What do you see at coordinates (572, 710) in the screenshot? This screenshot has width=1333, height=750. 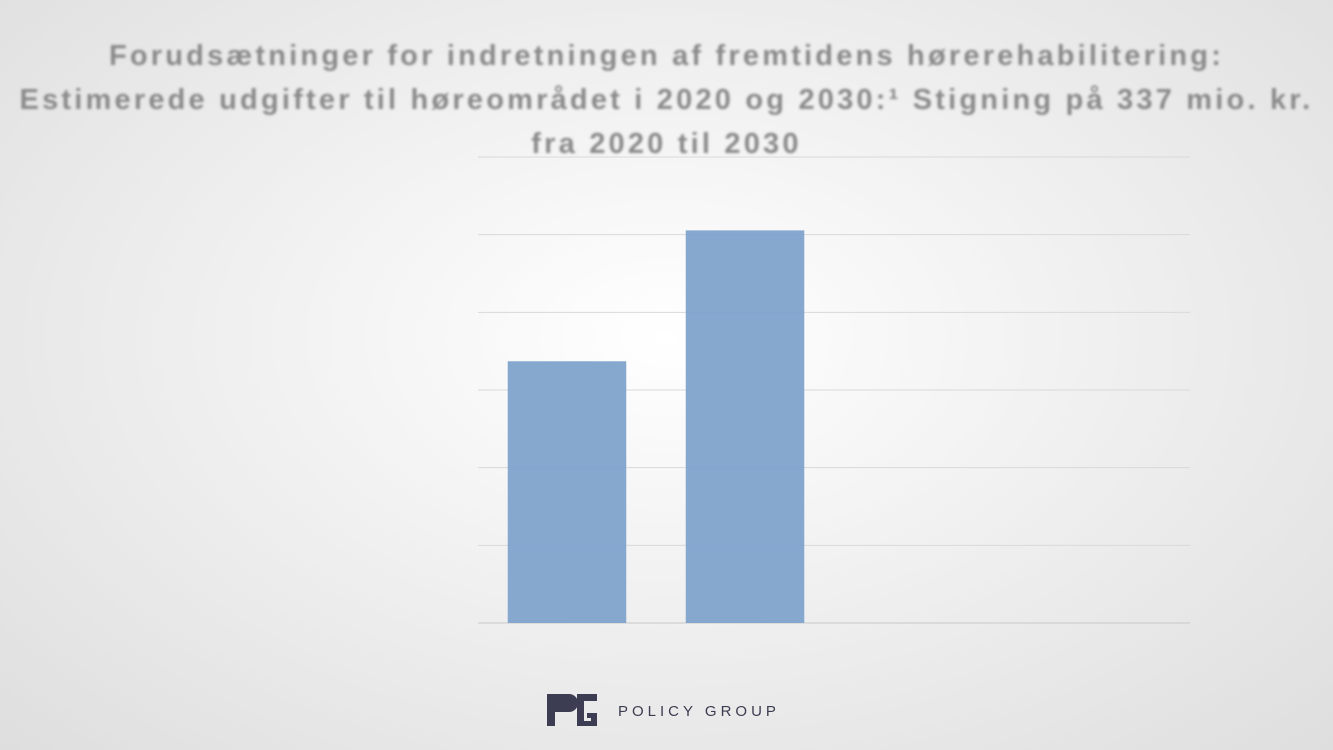 I see `logo-mark` at bounding box center [572, 710].